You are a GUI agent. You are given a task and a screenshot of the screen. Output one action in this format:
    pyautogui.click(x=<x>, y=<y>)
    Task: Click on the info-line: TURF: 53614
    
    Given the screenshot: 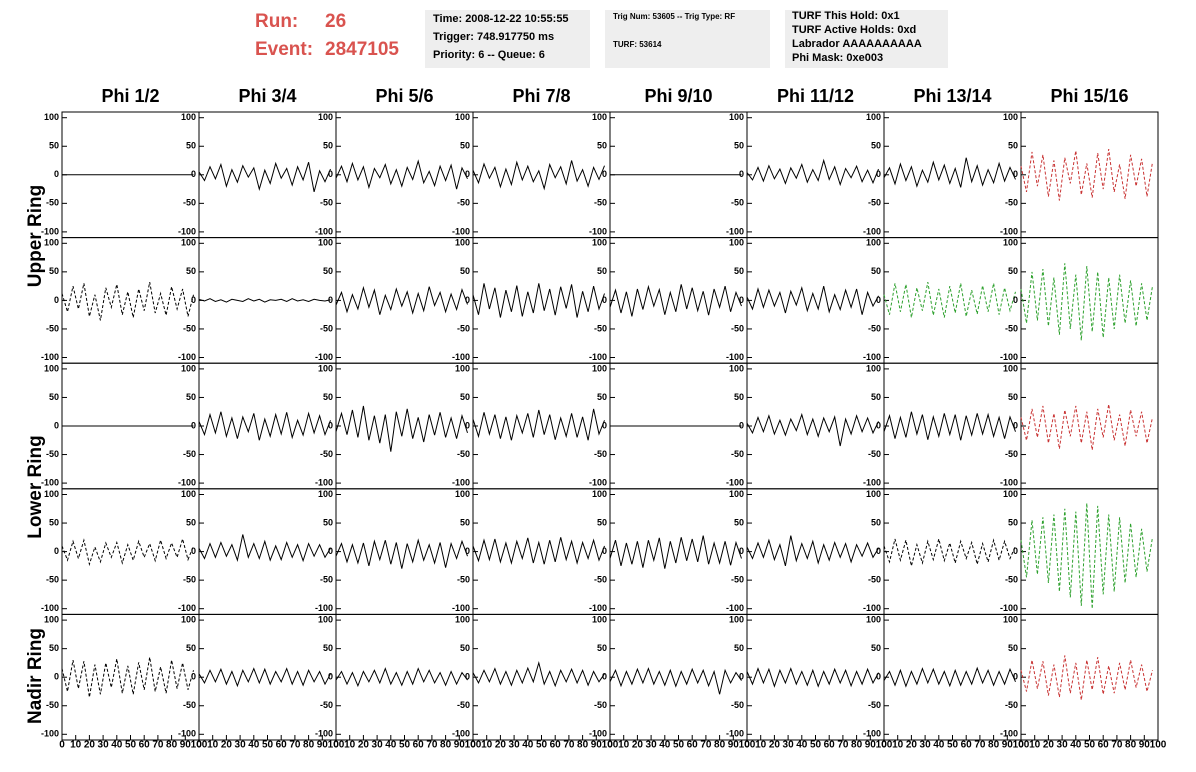 What is the action you would take?
    pyautogui.click(x=637, y=44)
    